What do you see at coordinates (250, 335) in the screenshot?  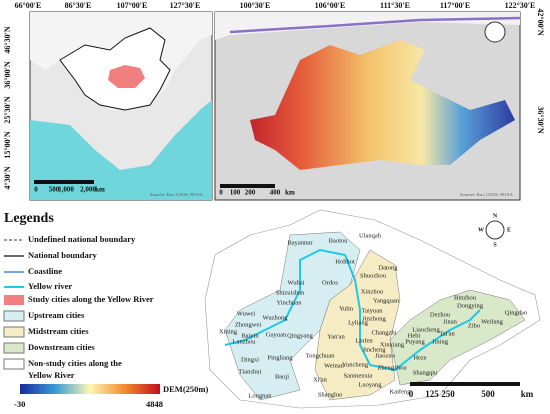 I see `label: Baiyin` at bounding box center [250, 335].